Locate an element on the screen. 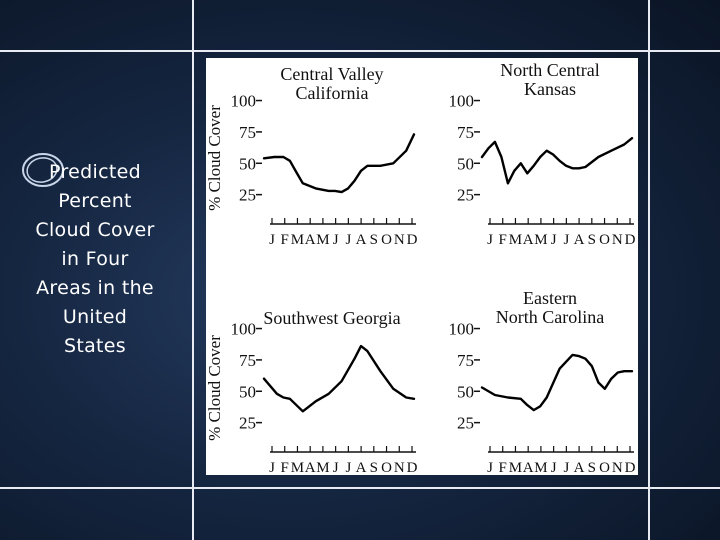  slide-title-line: in Four is located at coordinates (95, 259).